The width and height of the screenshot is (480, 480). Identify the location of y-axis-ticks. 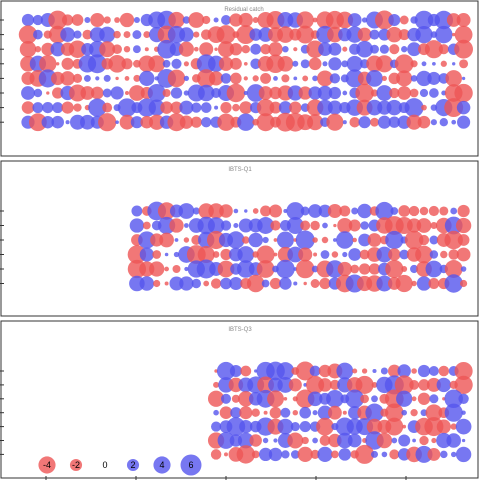
(2, 247).